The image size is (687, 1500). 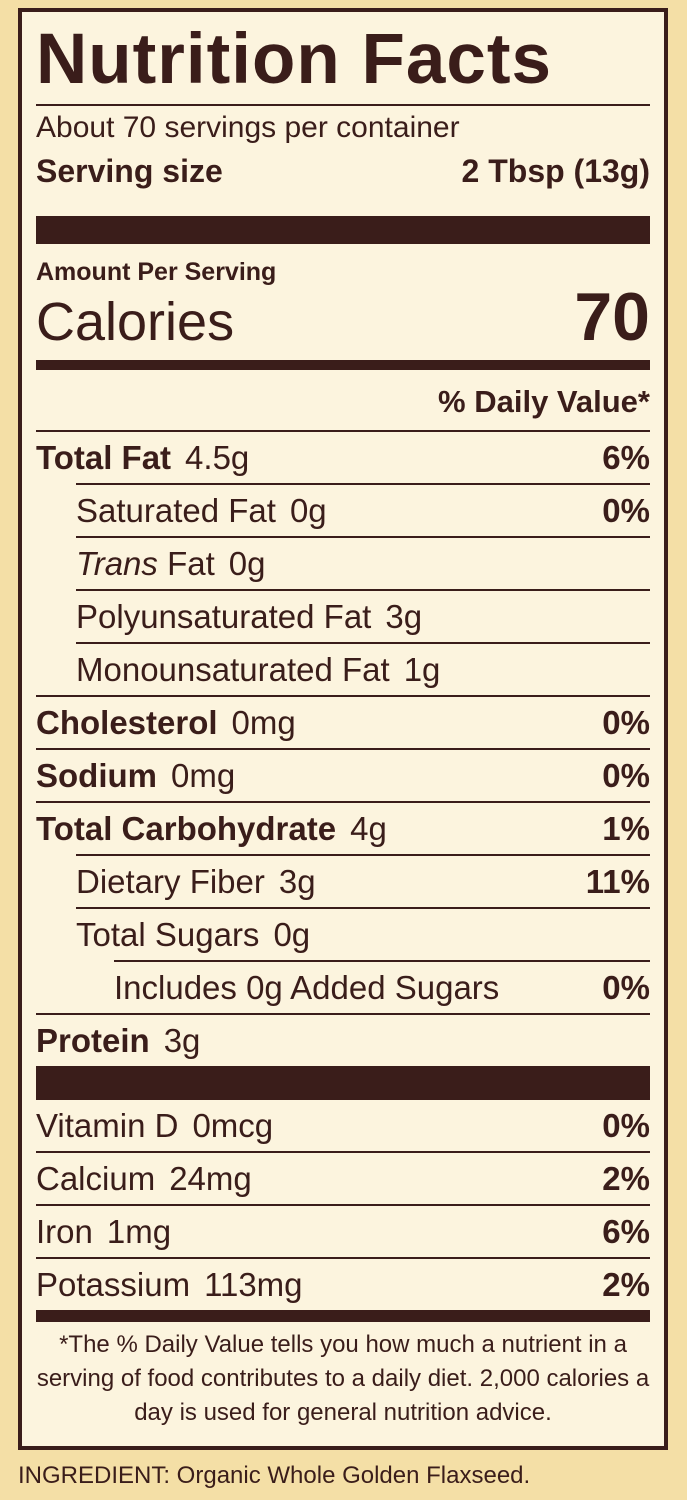 What do you see at coordinates (343, 1039) in the screenshot?
I see `nutrient-row: Protein 3g` at bounding box center [343, 1039].